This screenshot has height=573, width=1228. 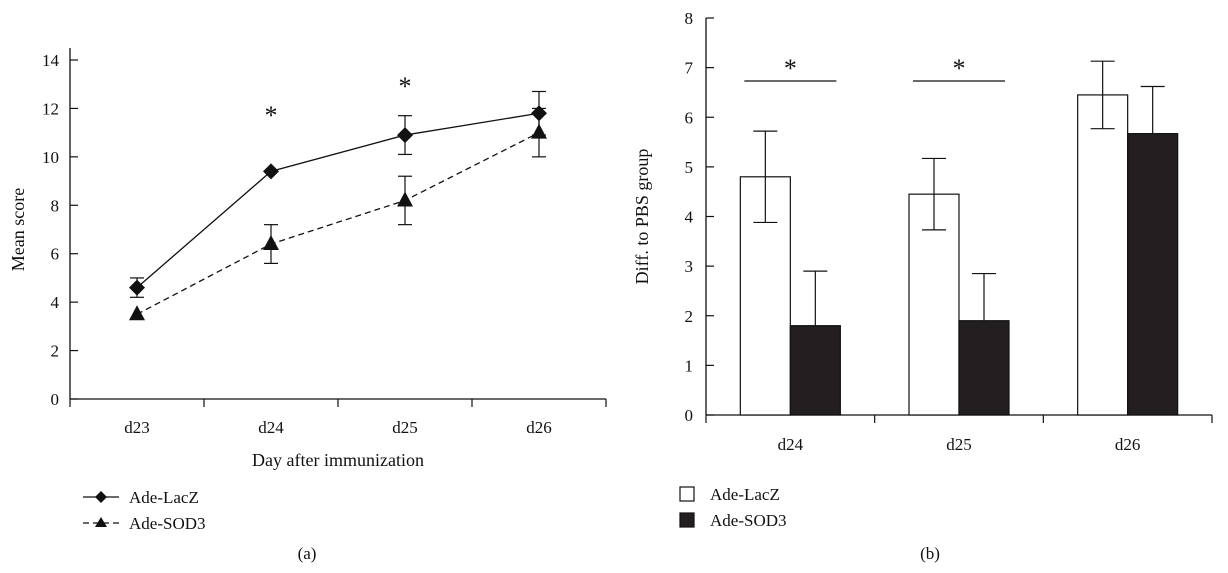 I want to click on y-tick-label: 7, so click(x=689, y=68).